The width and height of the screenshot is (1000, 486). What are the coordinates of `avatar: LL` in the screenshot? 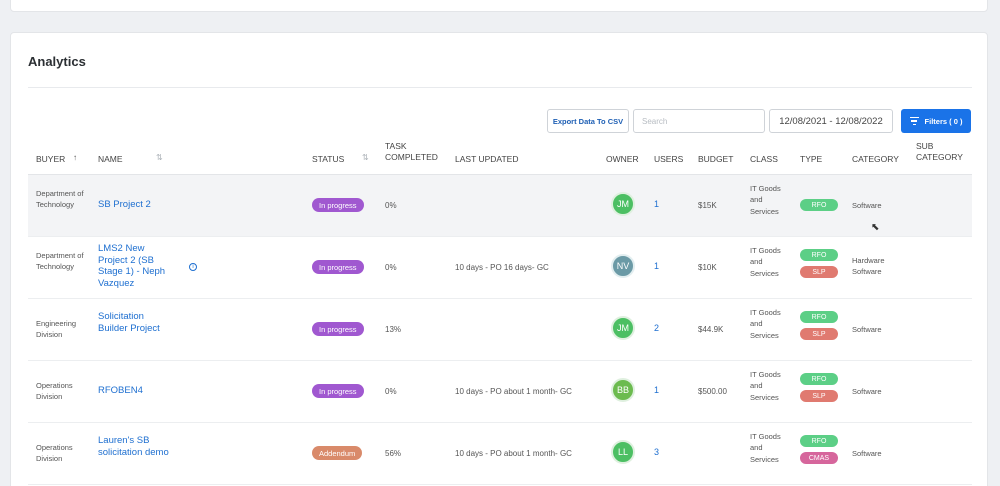 It's located at (623, 452).